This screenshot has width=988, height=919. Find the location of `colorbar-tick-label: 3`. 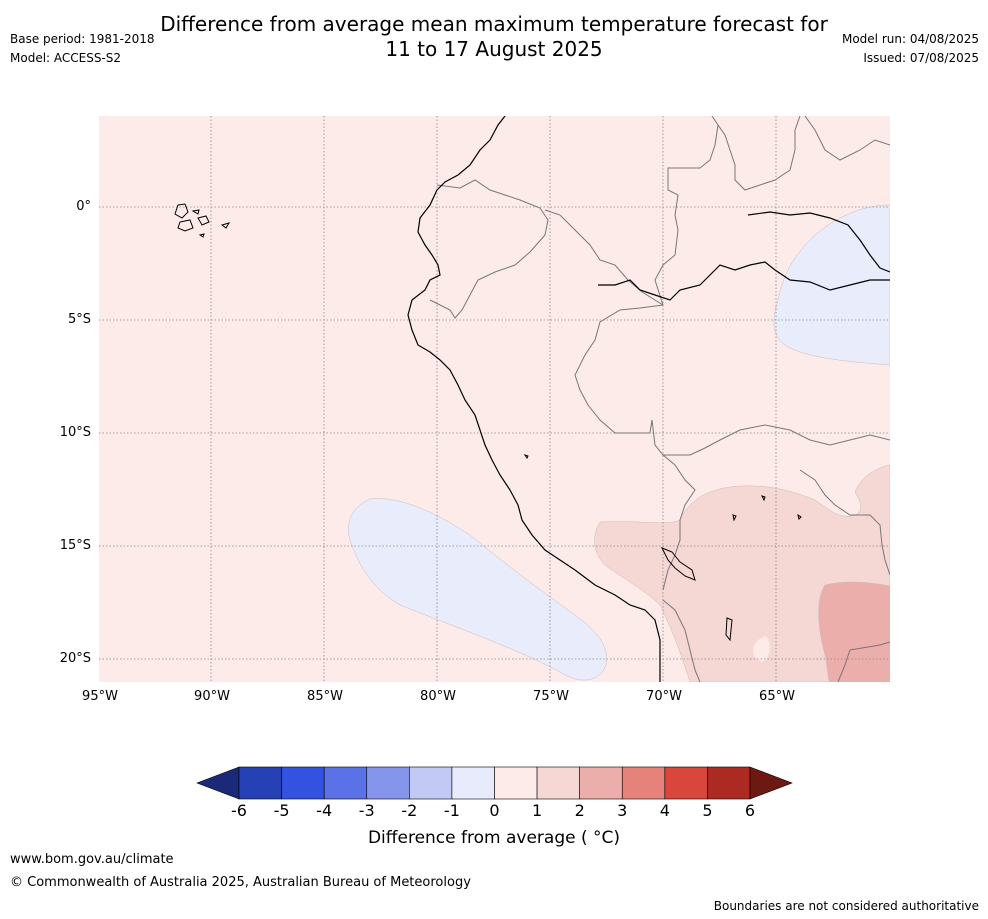

colorbar-tick-label: 3 is located at coordinates (622, 810).